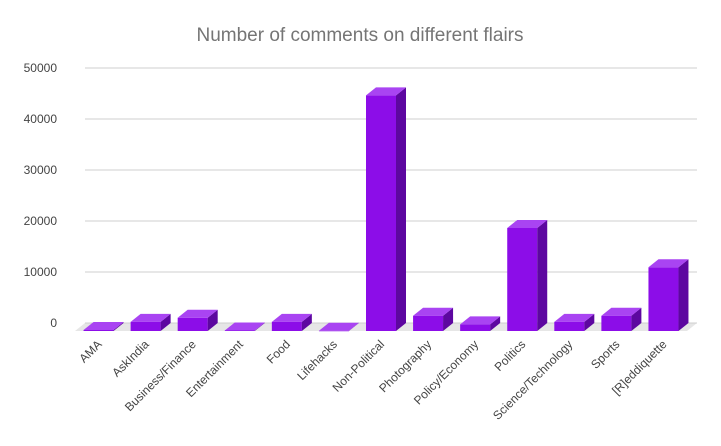 Image resolution: width=721 pixels, height=446 pixels. What do you see at coordinates (41, 195) in the screenshot?
I see `y-axis-ticks: 0 10000 20000 30000 40000 50000` at bounding box center [41, 195].